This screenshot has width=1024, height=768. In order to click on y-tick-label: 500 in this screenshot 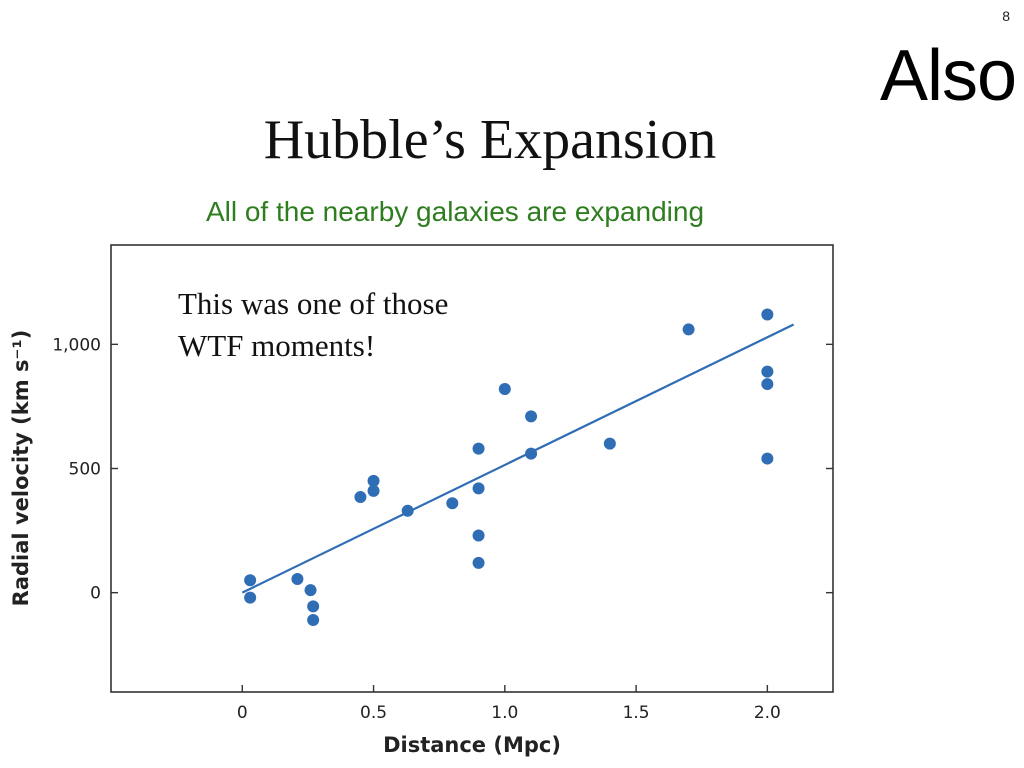, I will do `click(85, 470)`.